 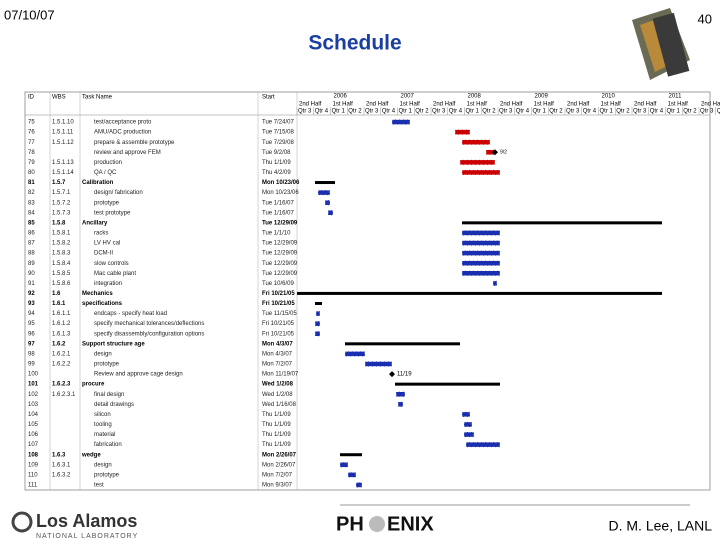 What do you see at coordinates (103, 354) in the screenshot?
I see `task-cell: design` at bounding box center [103, 354].